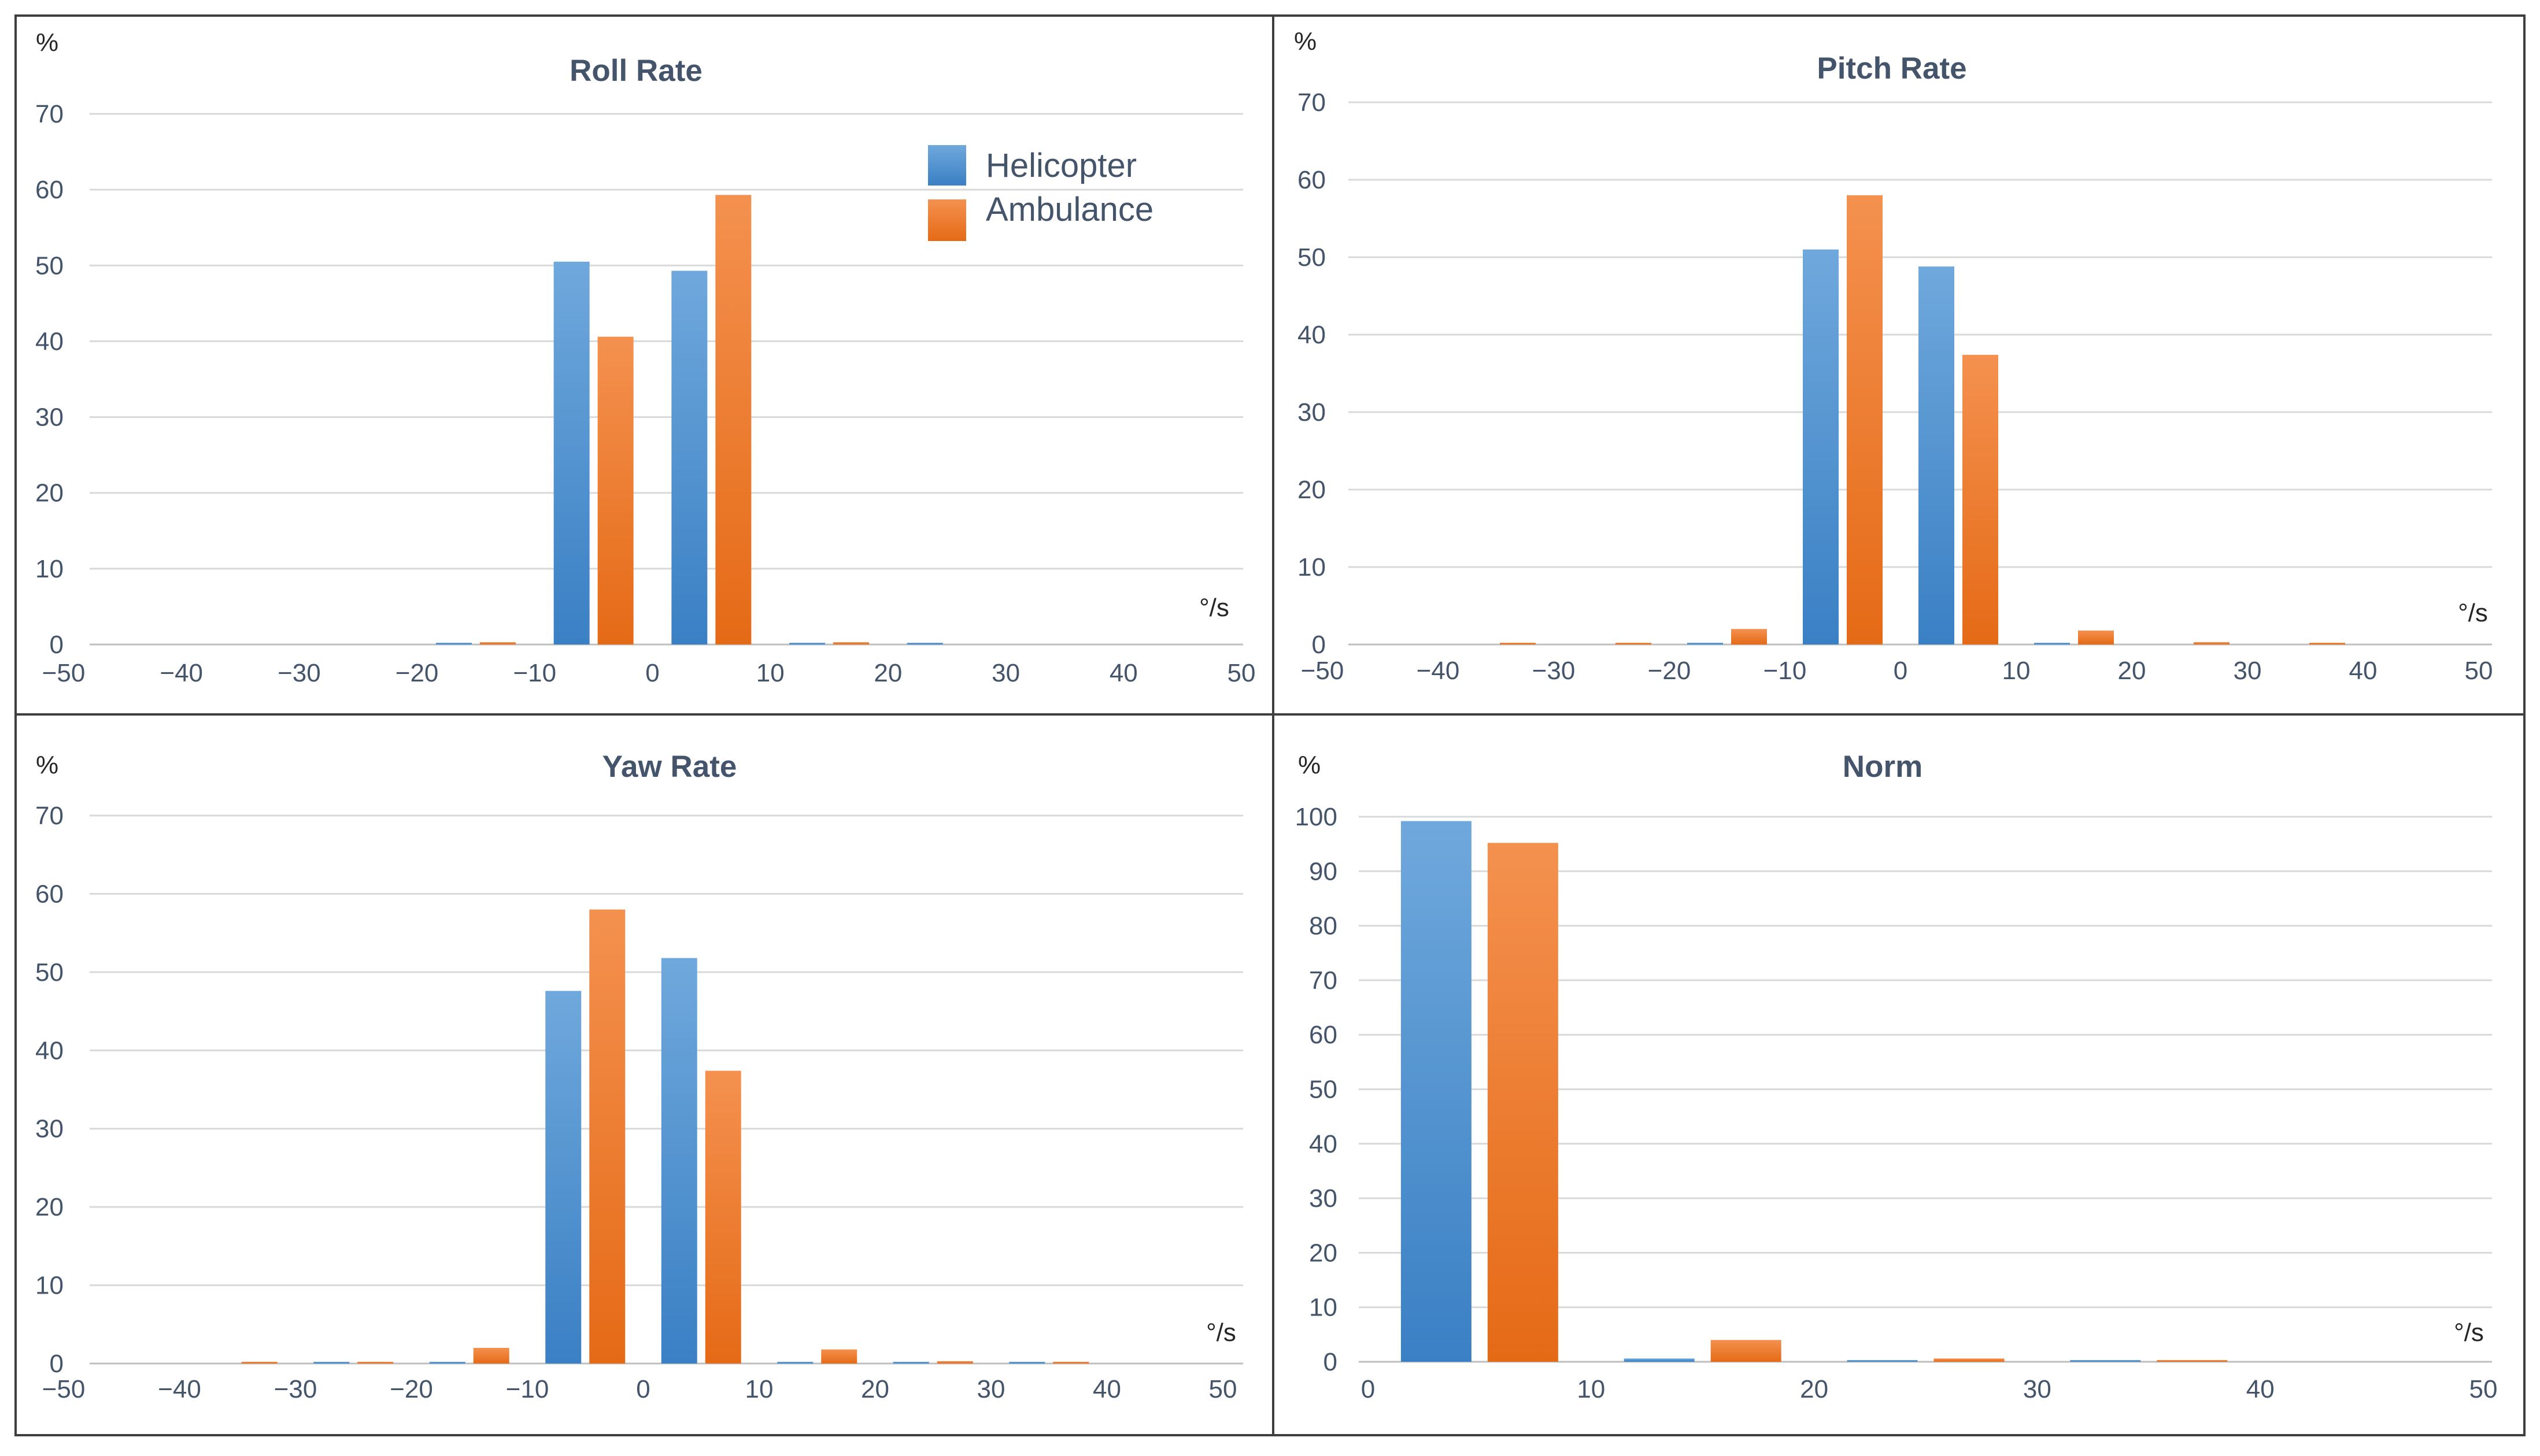 The height and width of the screenshot is (1456, 2540). What do you see at coordinates (991, 1389) in the screenshot?
I see `yaw-x-tick-label: 30` at bounding box center [991, 1389].